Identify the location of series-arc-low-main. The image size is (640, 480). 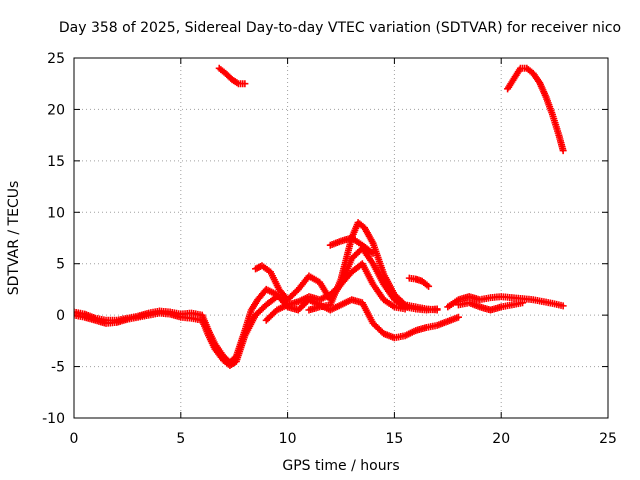
(268, 325).